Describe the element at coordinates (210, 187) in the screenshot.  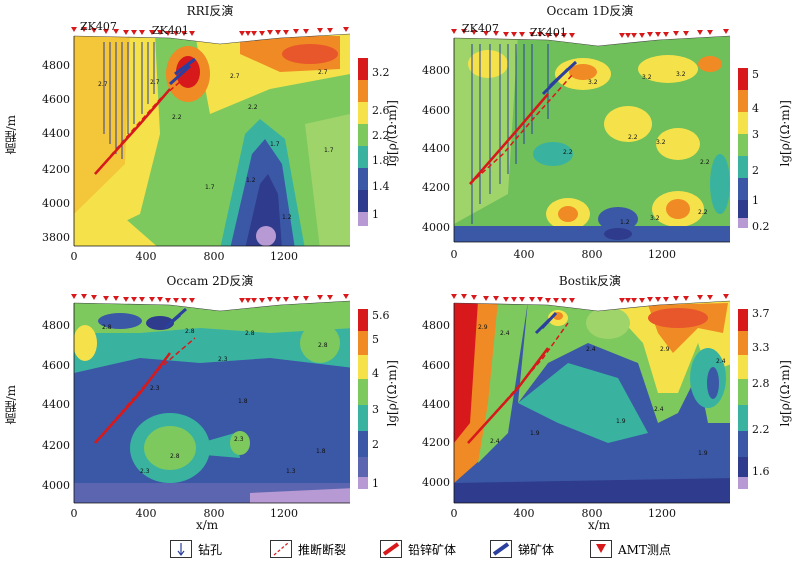
I see `contour-label: 1.7` at that location.